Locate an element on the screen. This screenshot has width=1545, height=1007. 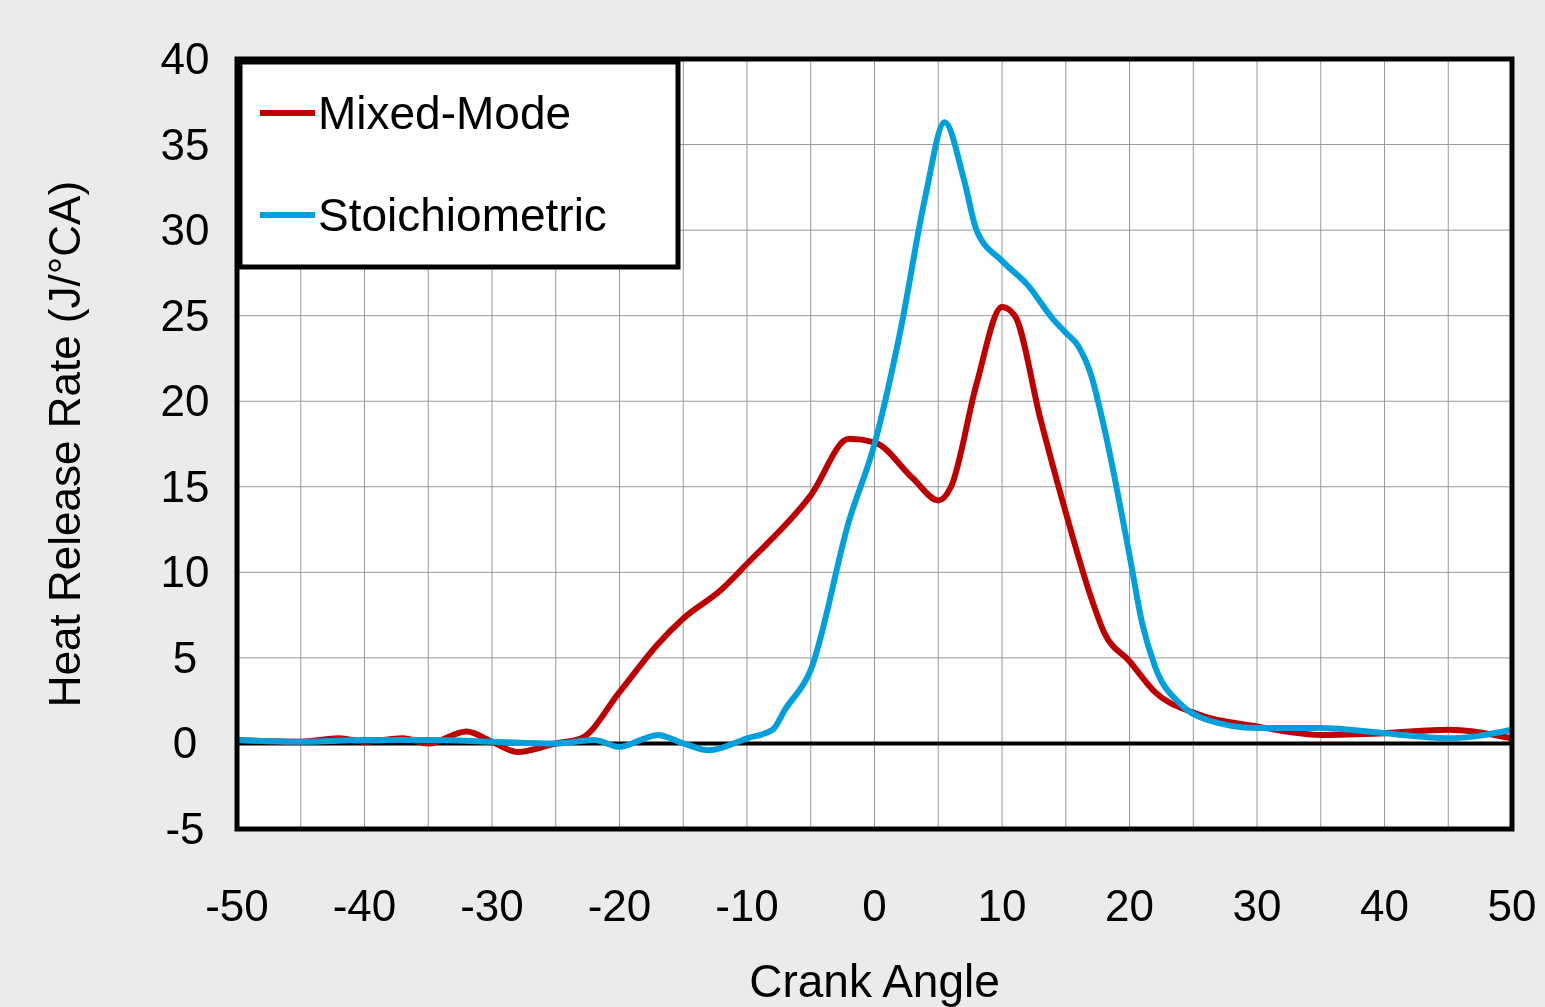
x-tick-label: -20 is located at coordinates (619, 905).